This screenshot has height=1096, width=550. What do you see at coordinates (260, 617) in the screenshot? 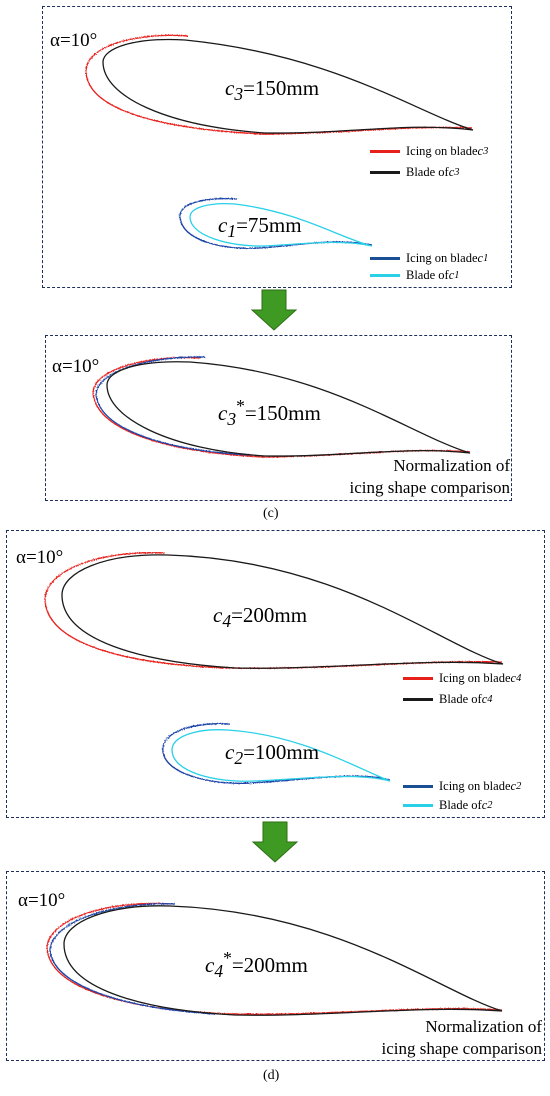
I see `chord-label-c4: c4=200mm` at bounding box center [260, 617].